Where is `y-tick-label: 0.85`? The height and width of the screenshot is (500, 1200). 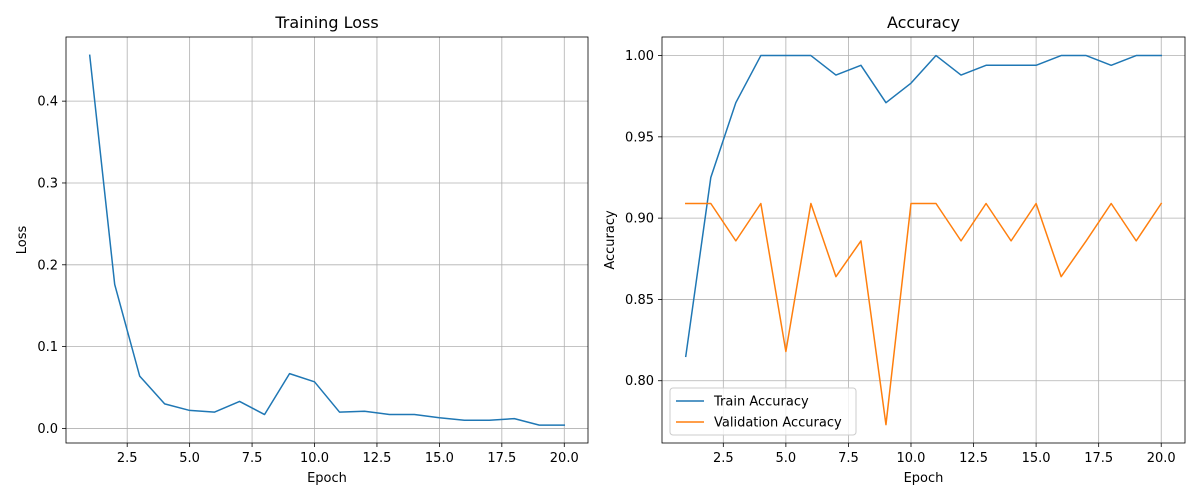 y-tick-label: 0.85 is located at coordinates (639, 300).